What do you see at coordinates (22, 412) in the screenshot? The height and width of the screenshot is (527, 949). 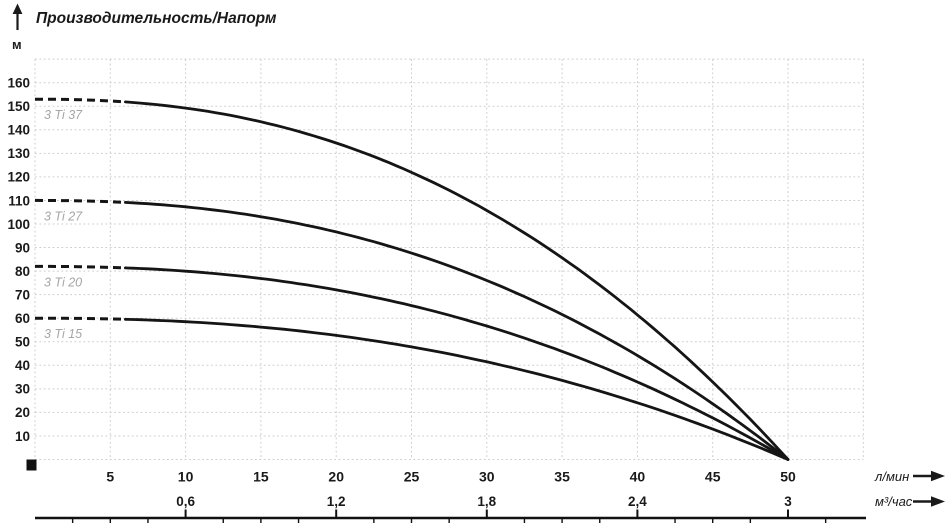 I see `y-tick-label: 20` at bounding box center [22, 412].